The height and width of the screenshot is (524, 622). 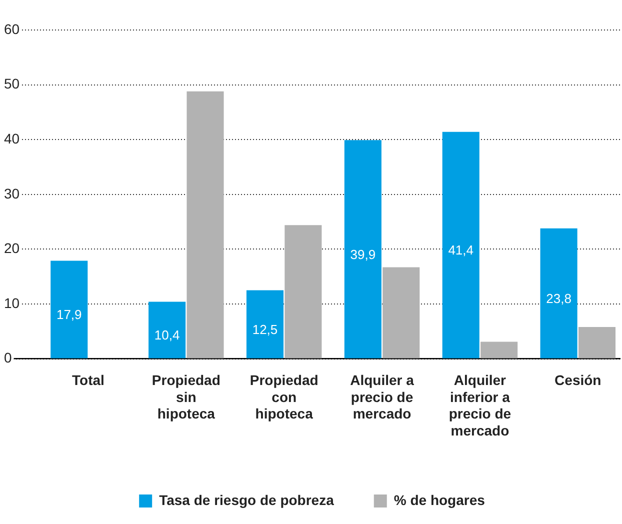 I want to click on y-tick-label: 20, so click(x=12, y=248).